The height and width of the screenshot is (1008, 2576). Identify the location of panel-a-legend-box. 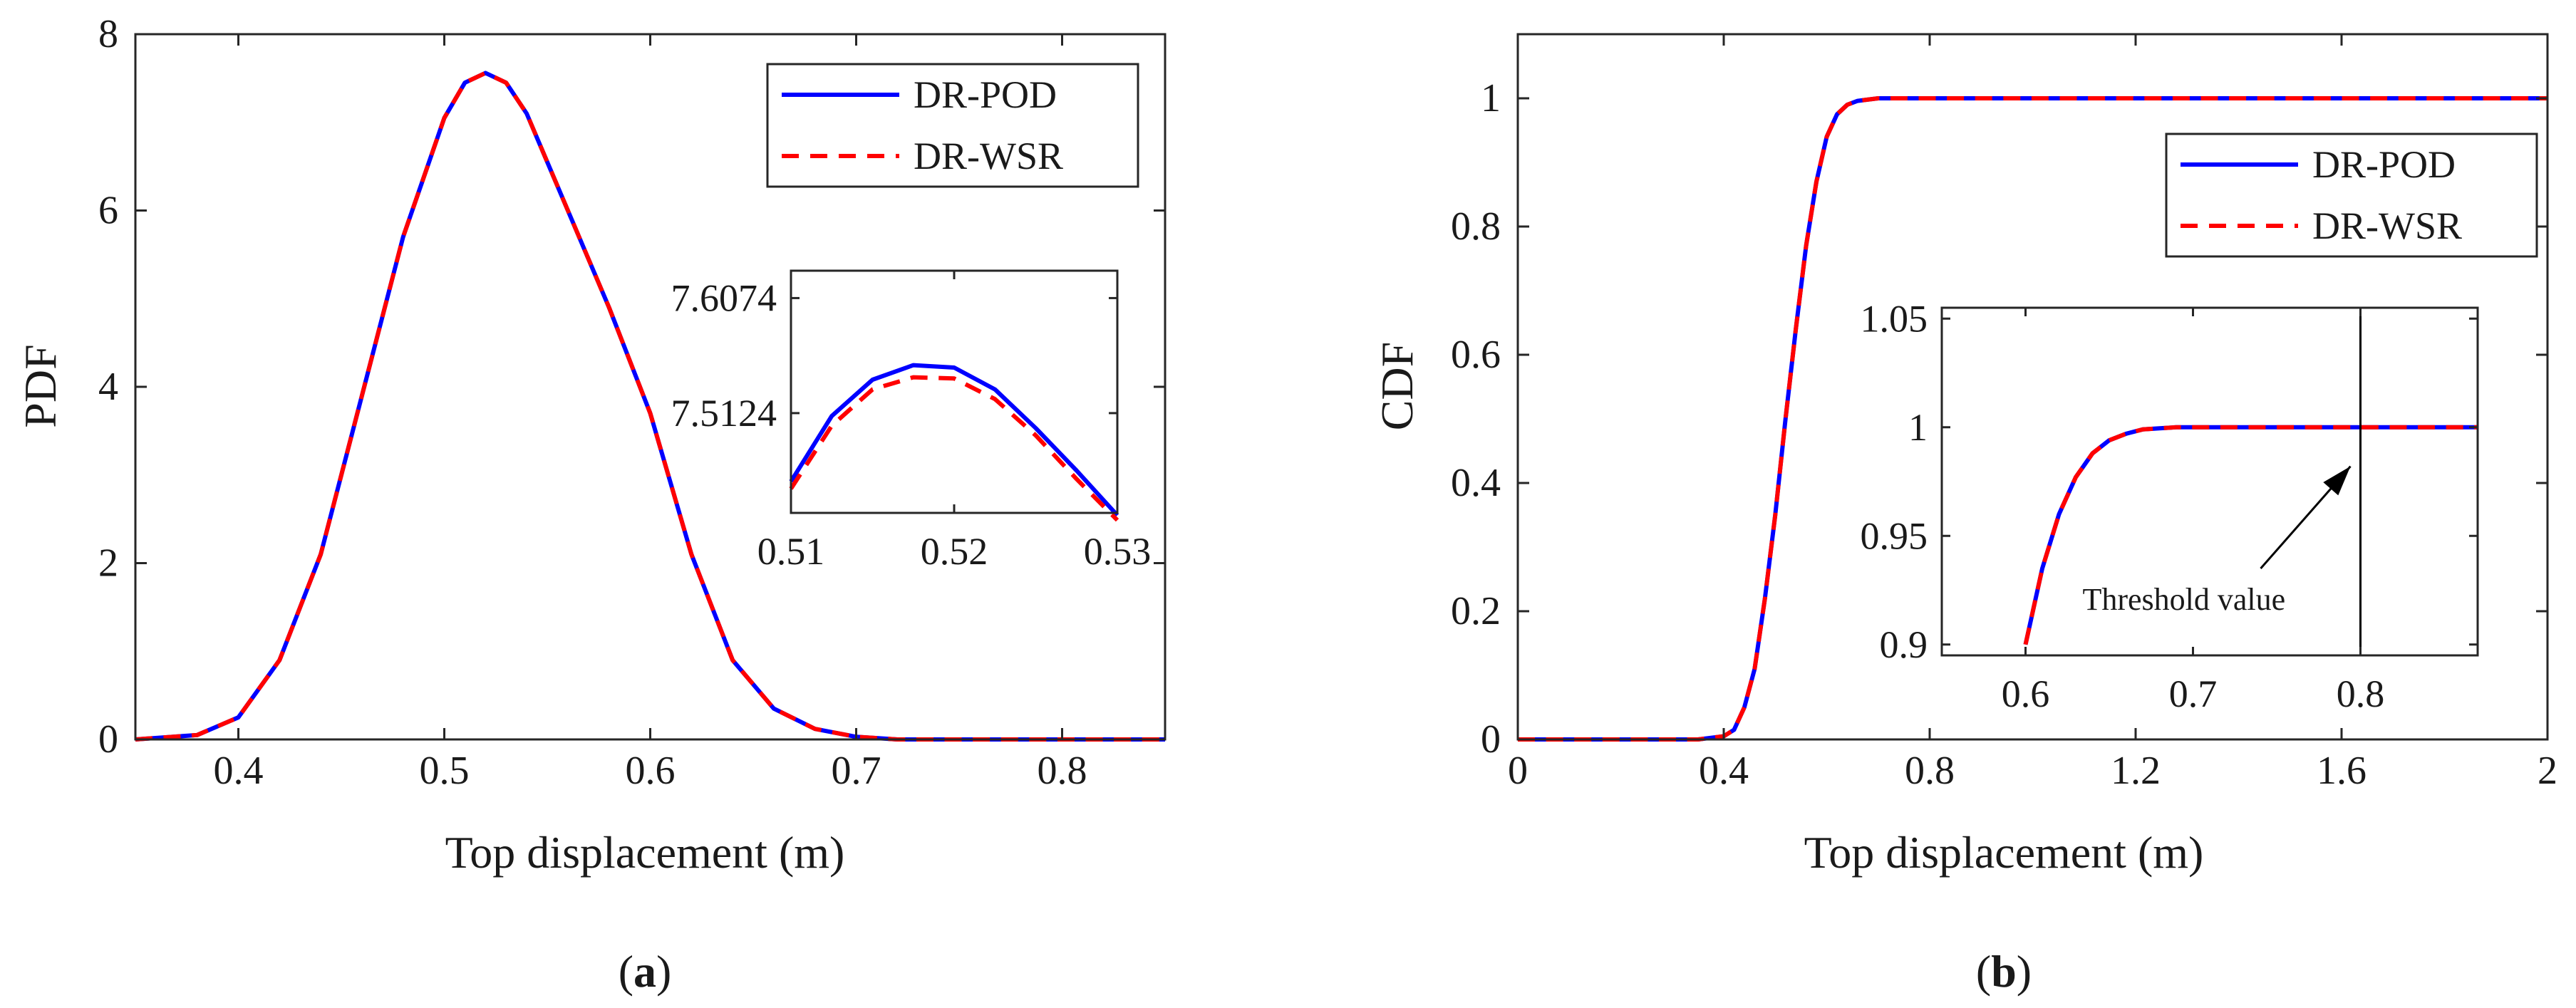
(953, 125).